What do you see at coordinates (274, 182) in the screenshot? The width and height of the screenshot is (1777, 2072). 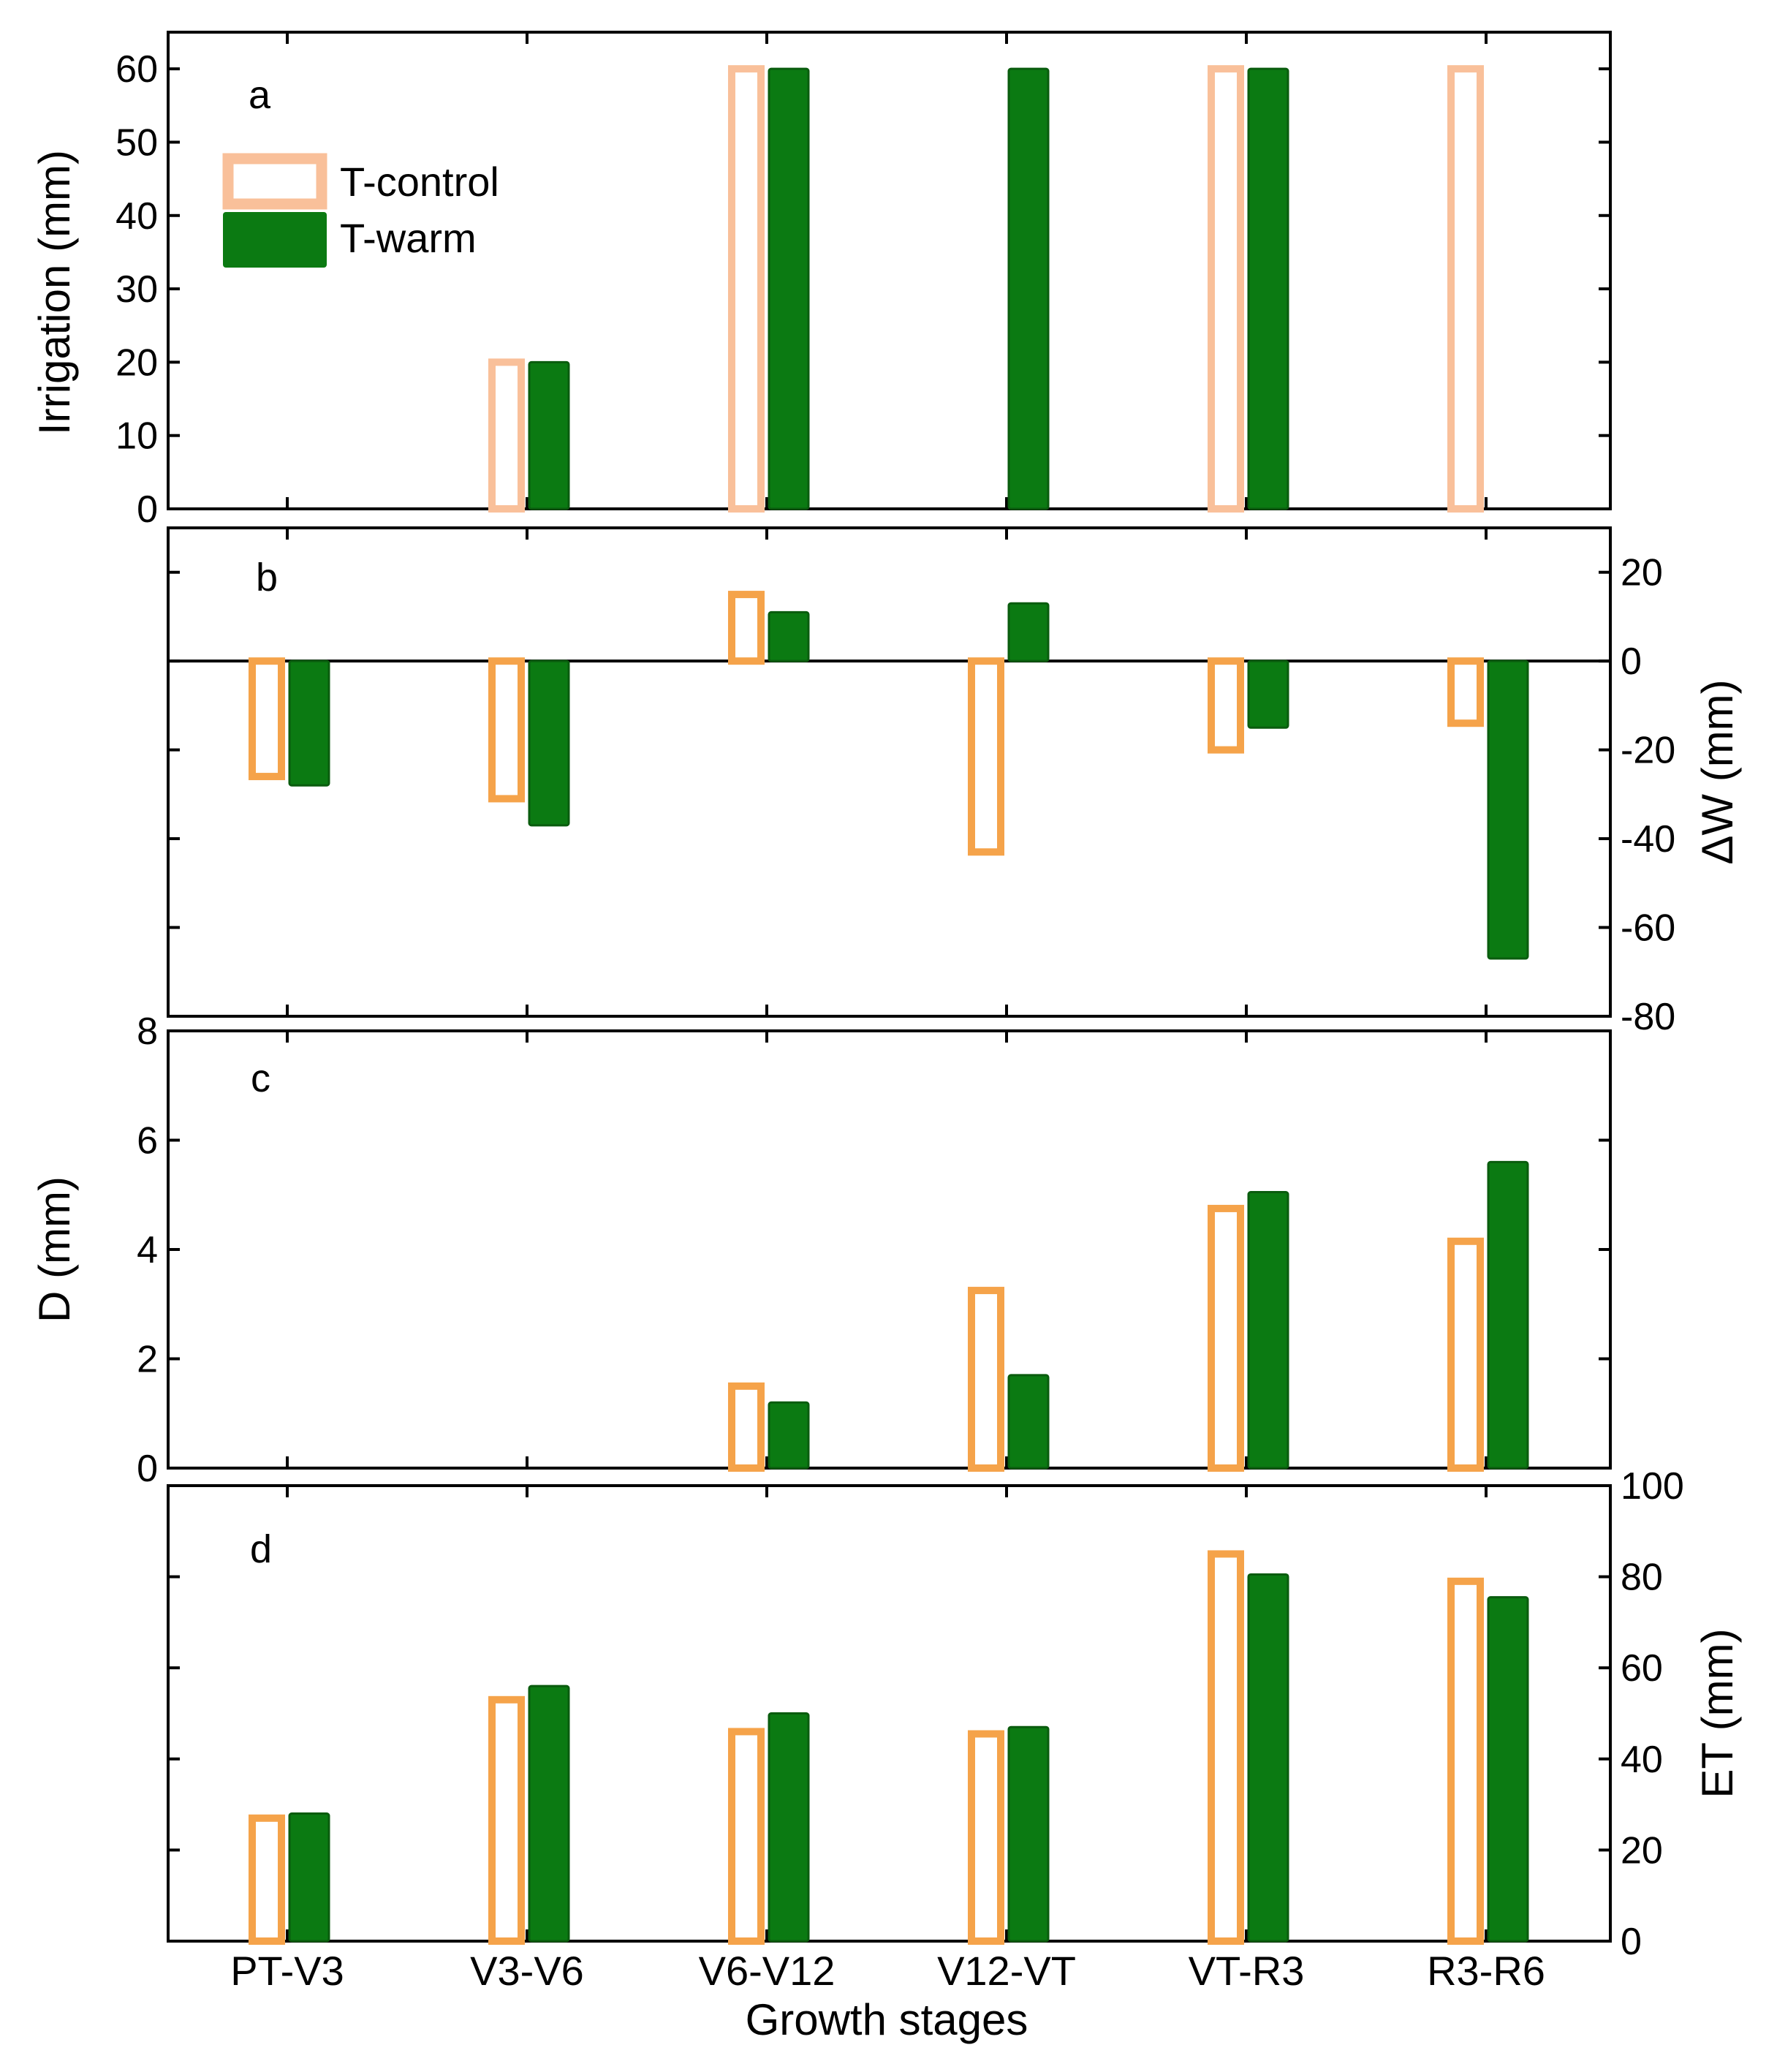 I see `legend-swatch-t-control` at bounding box center [274, 182].